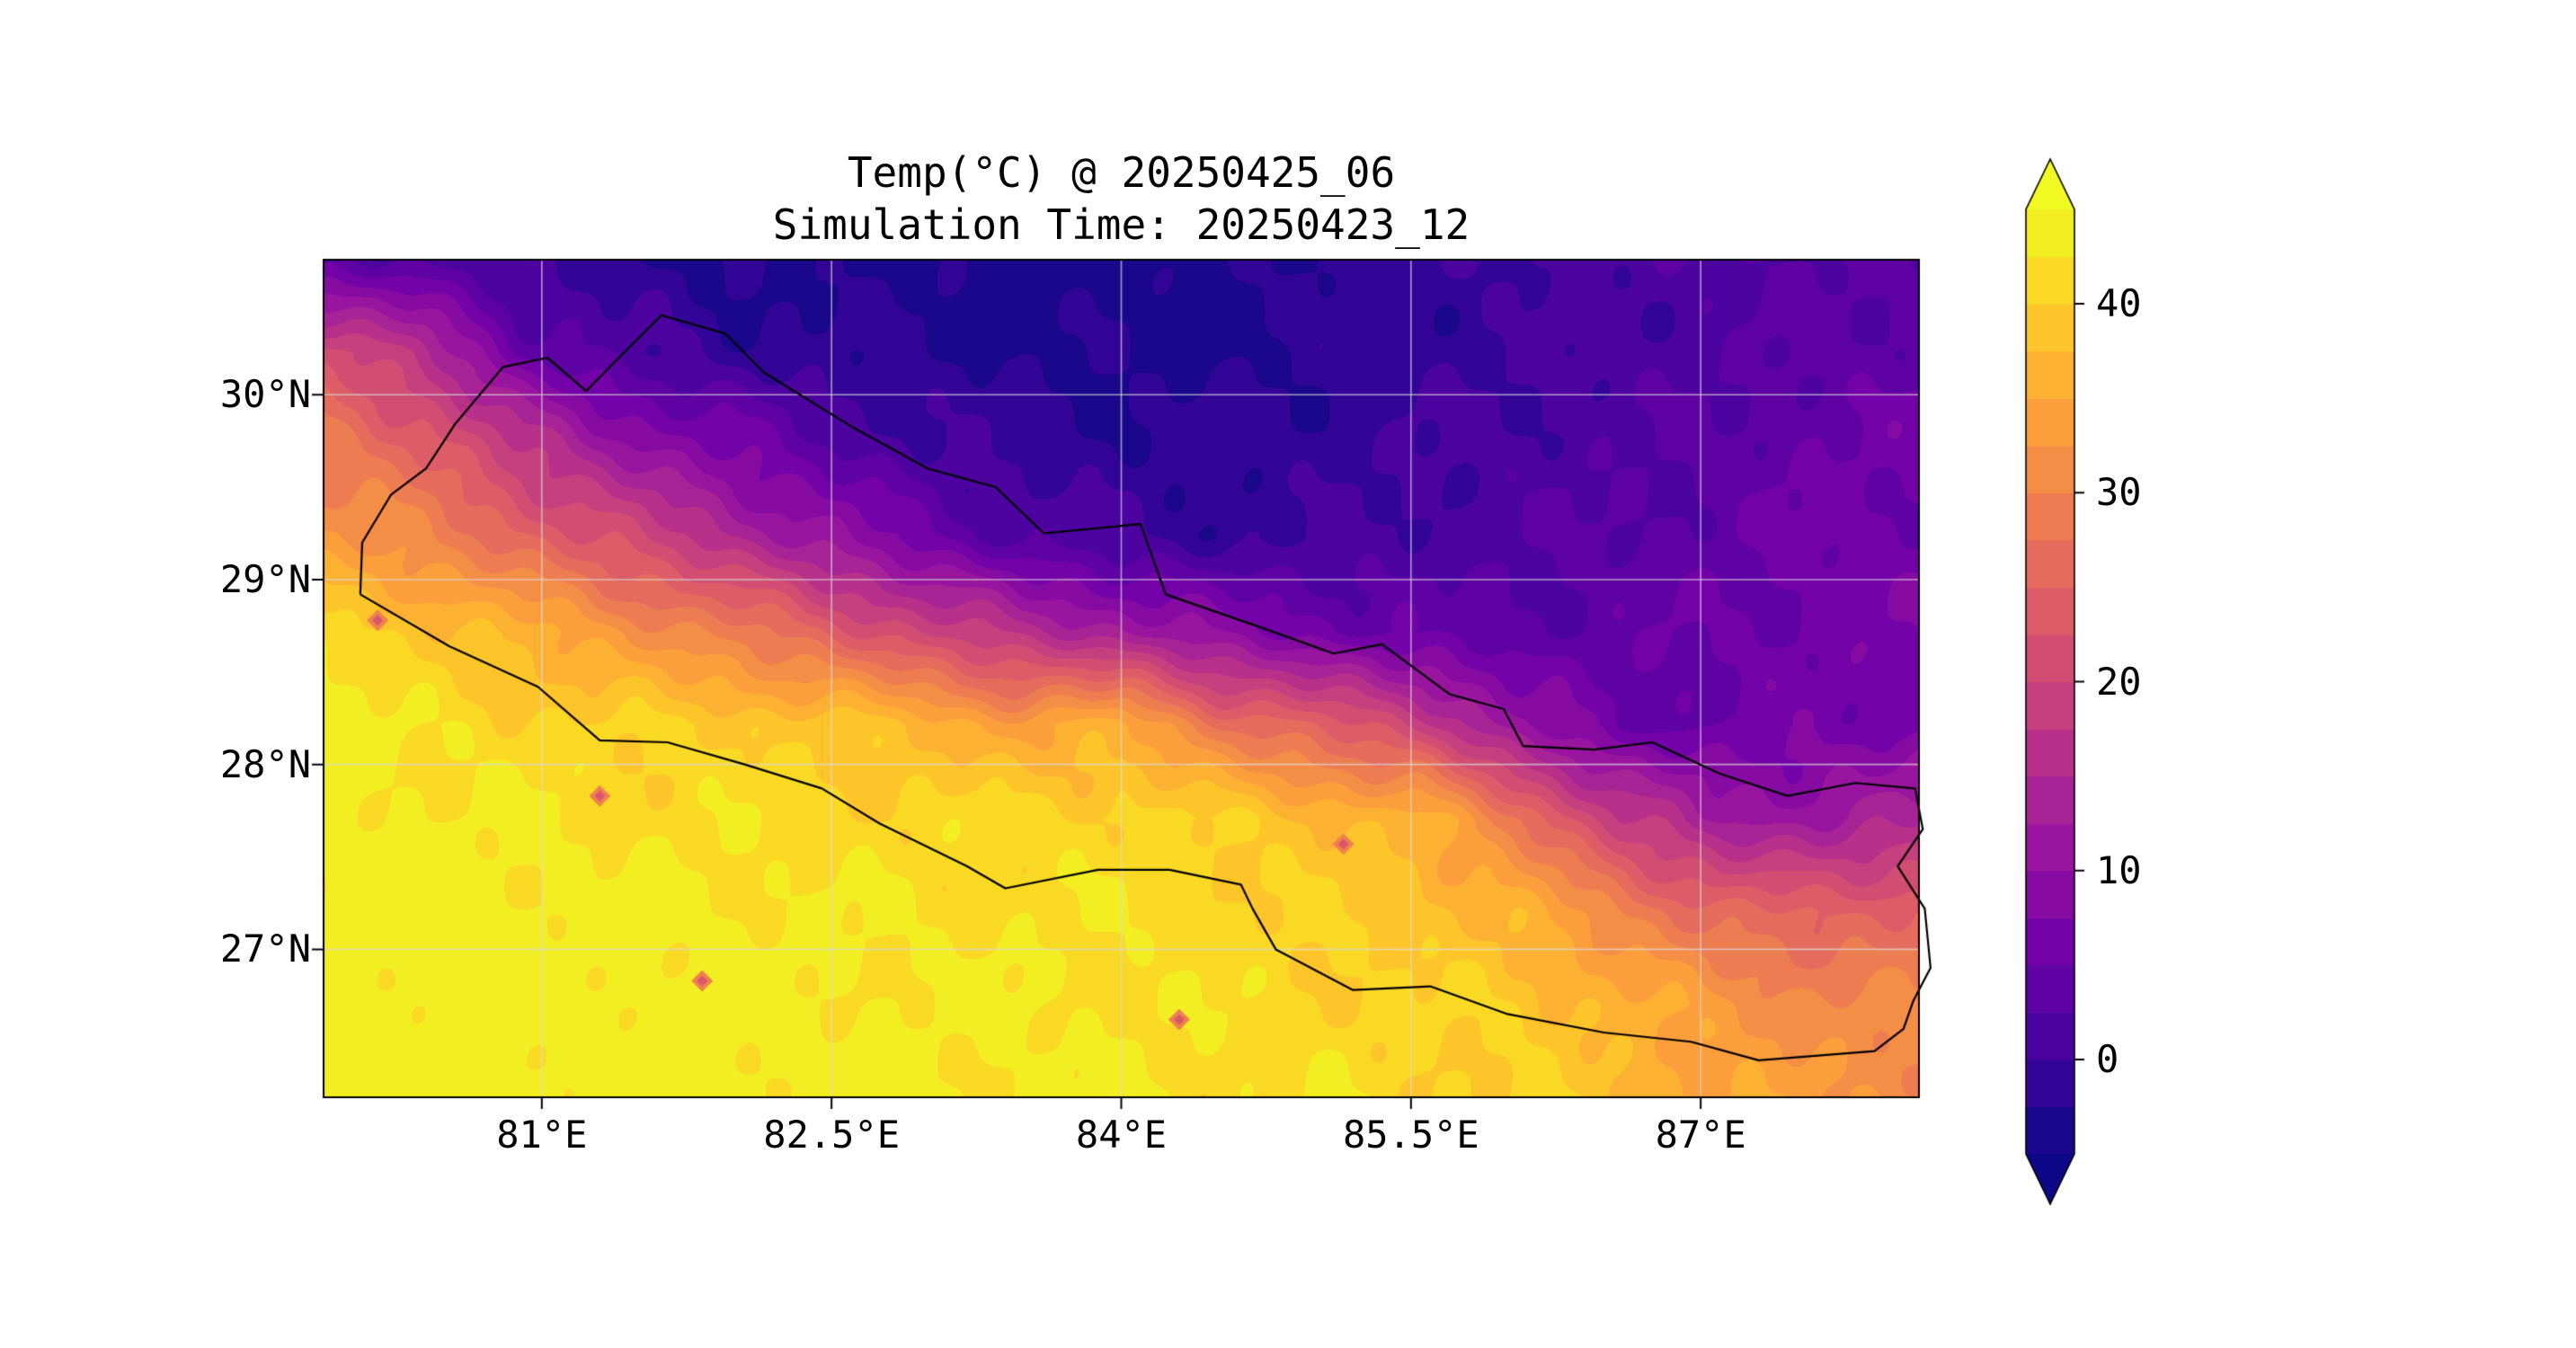  What do you see at coordinates (265, 394) in the screenshot?
I see `y-tick-label: 30°N` at bounding box center [265, 394].